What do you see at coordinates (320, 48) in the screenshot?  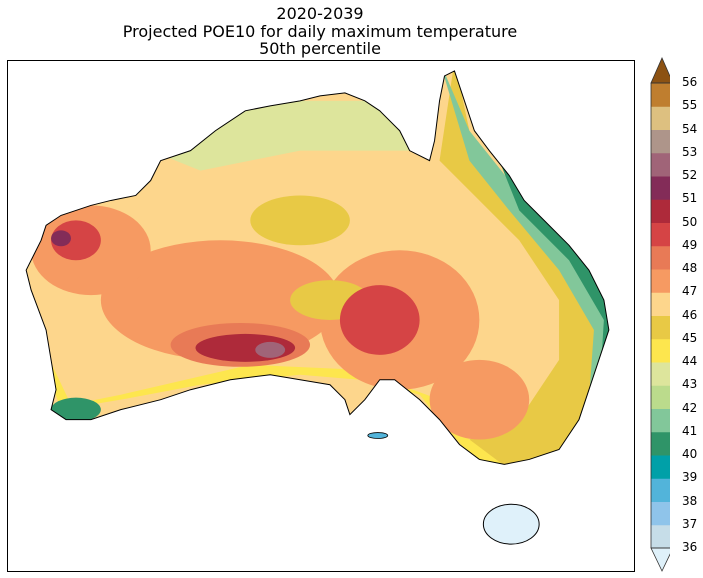 I see `title-percentile: 50th percentile` at bounding box center [320, 48].